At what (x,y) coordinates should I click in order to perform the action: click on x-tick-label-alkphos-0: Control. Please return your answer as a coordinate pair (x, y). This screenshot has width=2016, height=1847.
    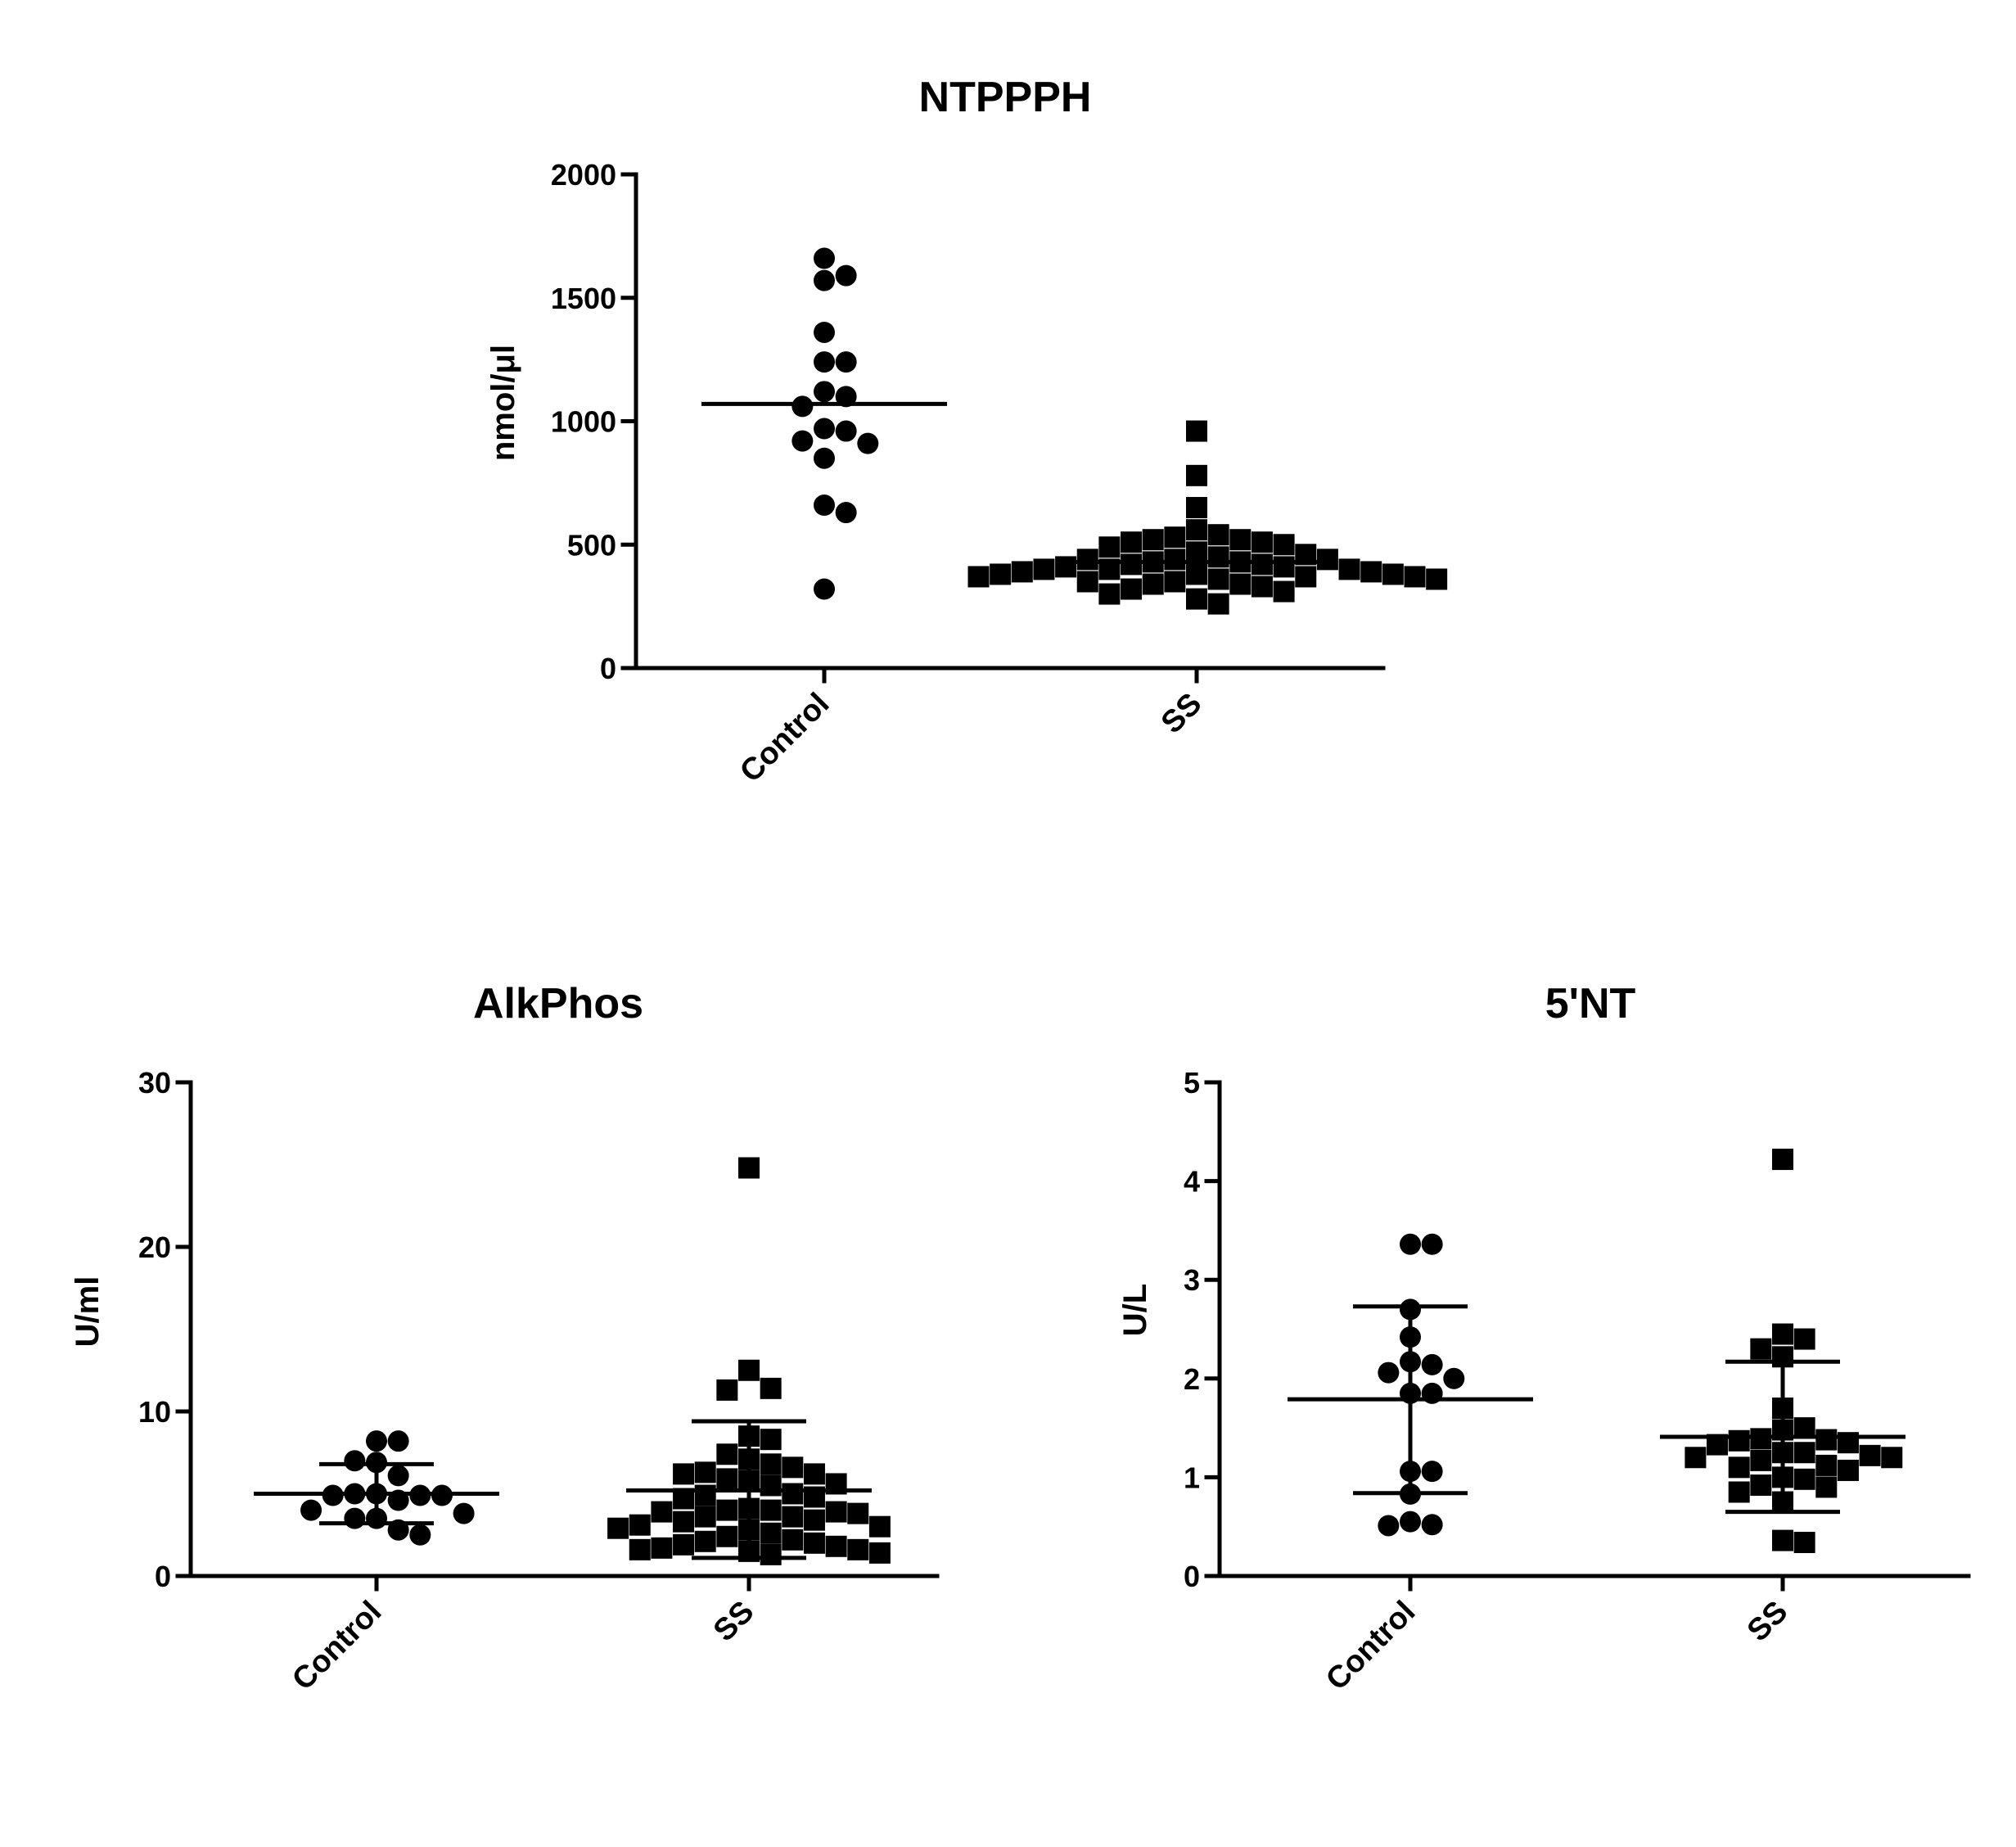
    Looking at the image, I should click on (337, 1646).